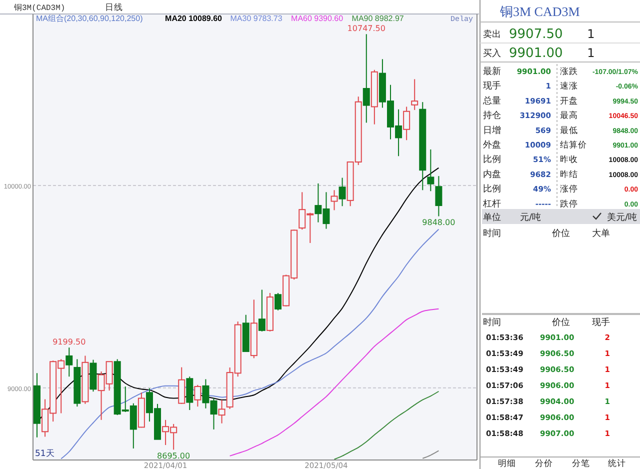 The width and height of the screenshot is (640, 469). I want to click on text: 元/吨, so click(531, 217).